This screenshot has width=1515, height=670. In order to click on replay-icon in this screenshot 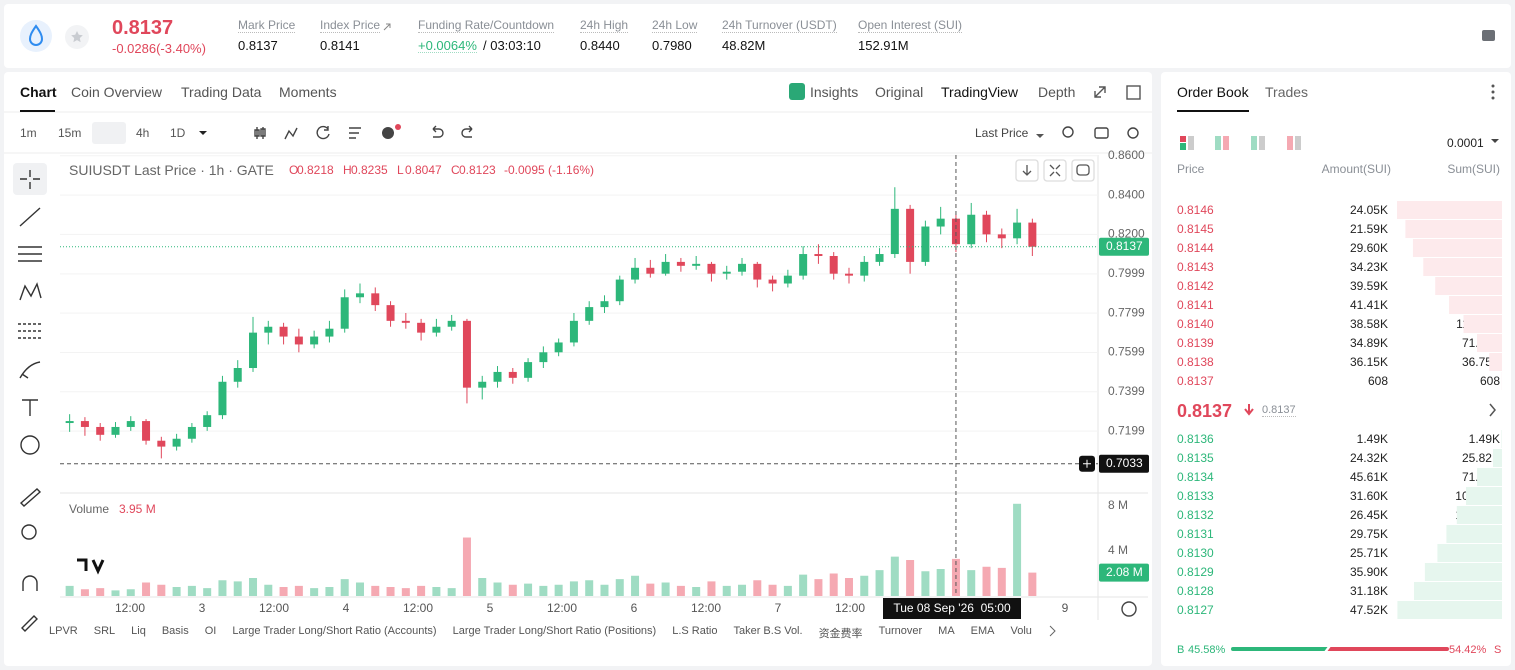, I will do `click(323, 132)`.